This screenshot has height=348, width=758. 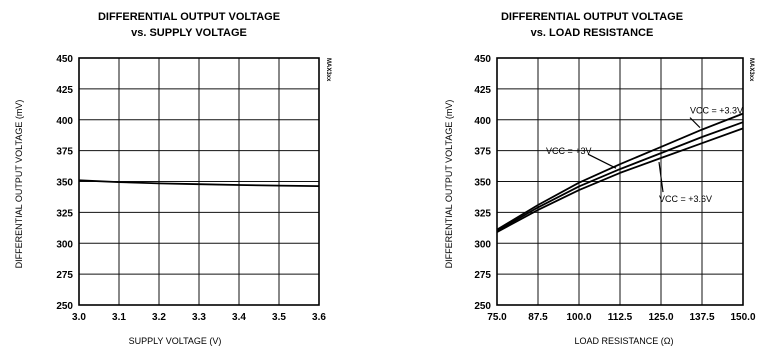 I want to click on annotation-label: VCC = +3.3V, so click(x=716, y=111).